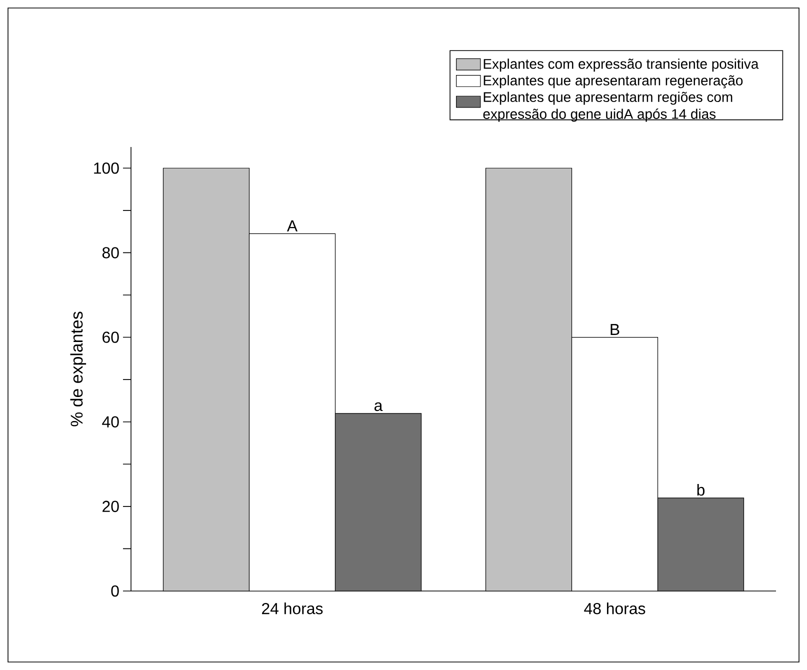 Image resolution: width=807 pixels, height=670 pixels. Describe the element at coordinates (378, 407) in the screenshot. I see `data-label: a` at that location.